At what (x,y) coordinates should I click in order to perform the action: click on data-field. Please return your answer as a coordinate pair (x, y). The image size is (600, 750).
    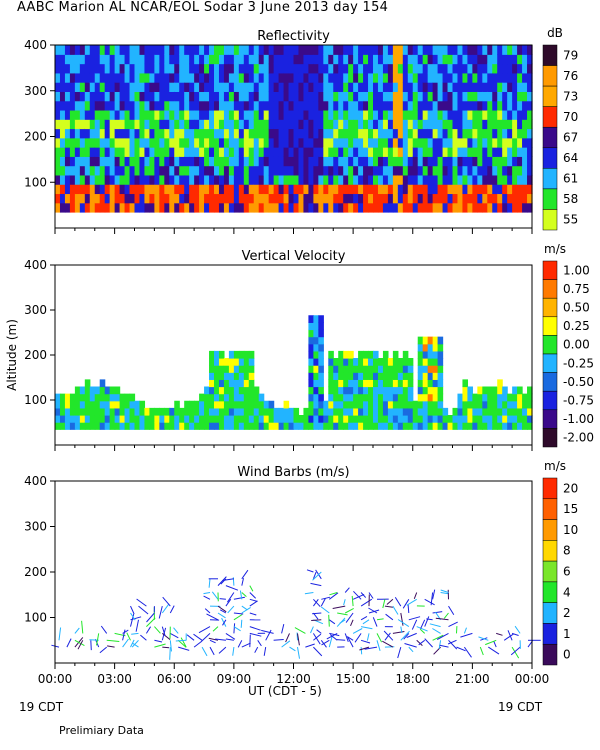
    Looking at the image, I should click on (294, 372).